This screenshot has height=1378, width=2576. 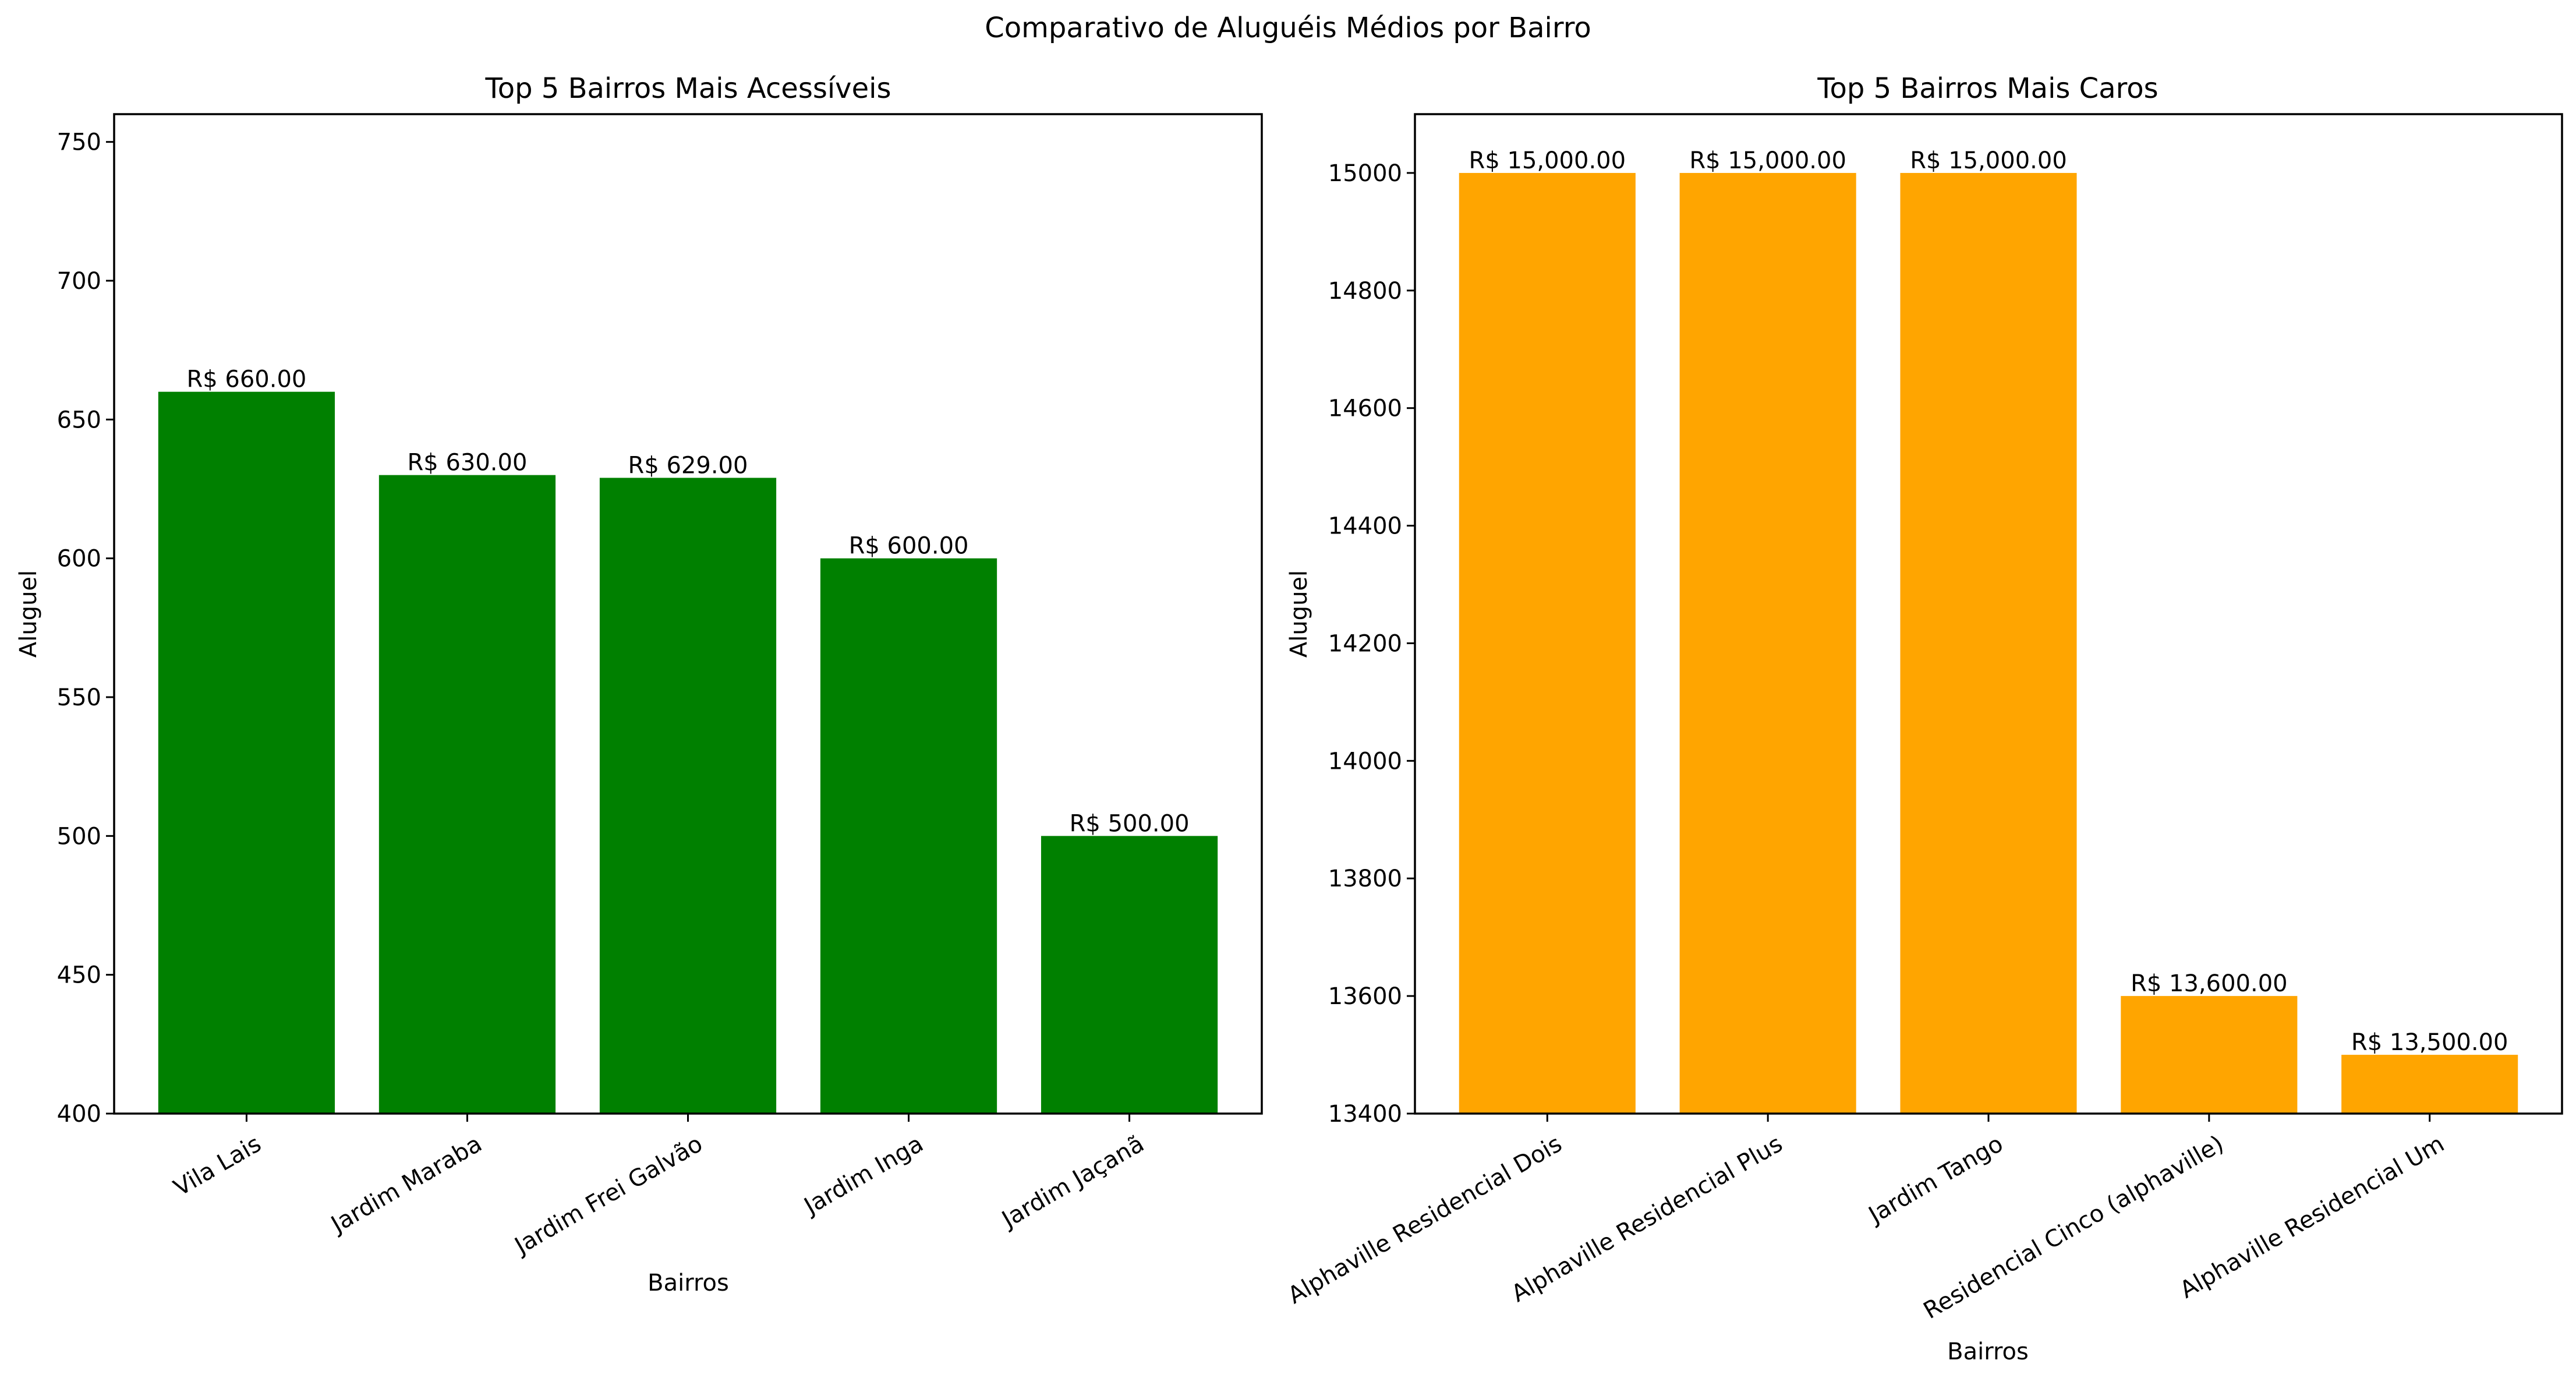 I want to click on chart-right-y-tick-label: 14800, so click(x=1365, y=291).